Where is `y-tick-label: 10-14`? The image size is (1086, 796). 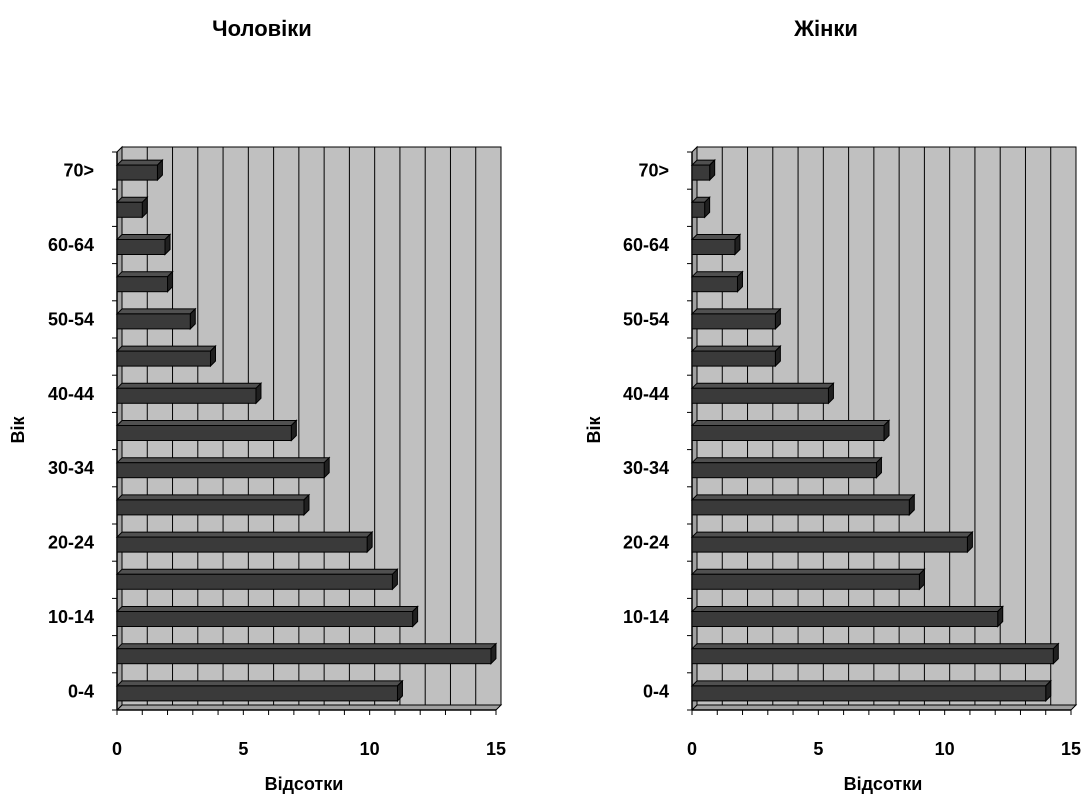
y-tick-label: 10-14 is located at coordinates (646, 617).